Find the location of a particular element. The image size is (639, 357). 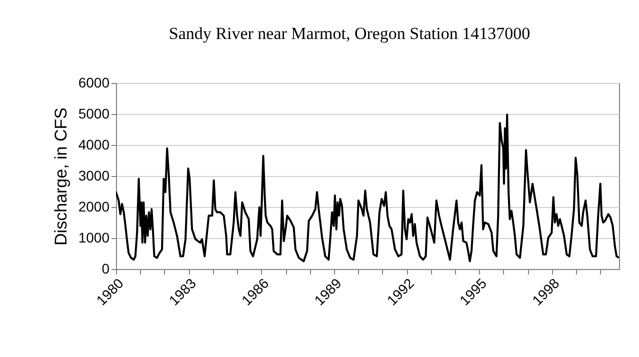

y-tick-label: 3000 is located at coordinates (94, 176).